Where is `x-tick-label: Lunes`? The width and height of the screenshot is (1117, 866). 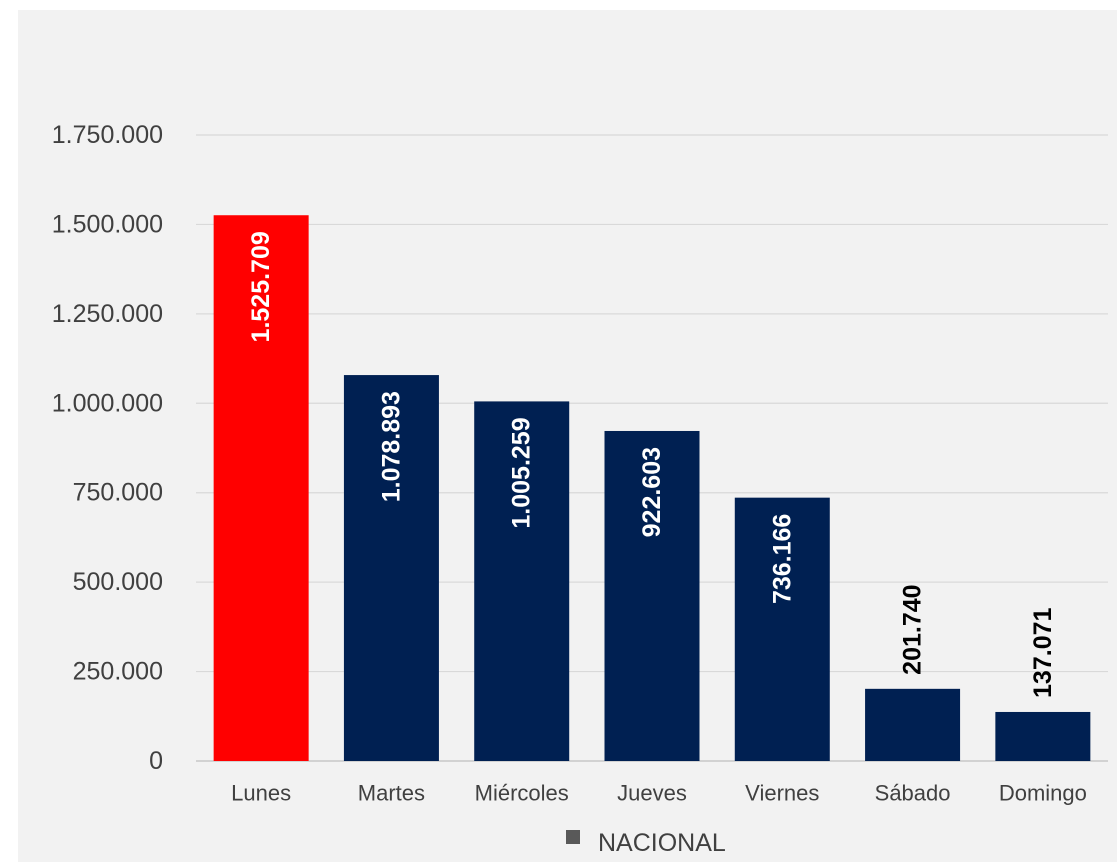 x-tick-label: Lunes is located at coordinates (261, 793).